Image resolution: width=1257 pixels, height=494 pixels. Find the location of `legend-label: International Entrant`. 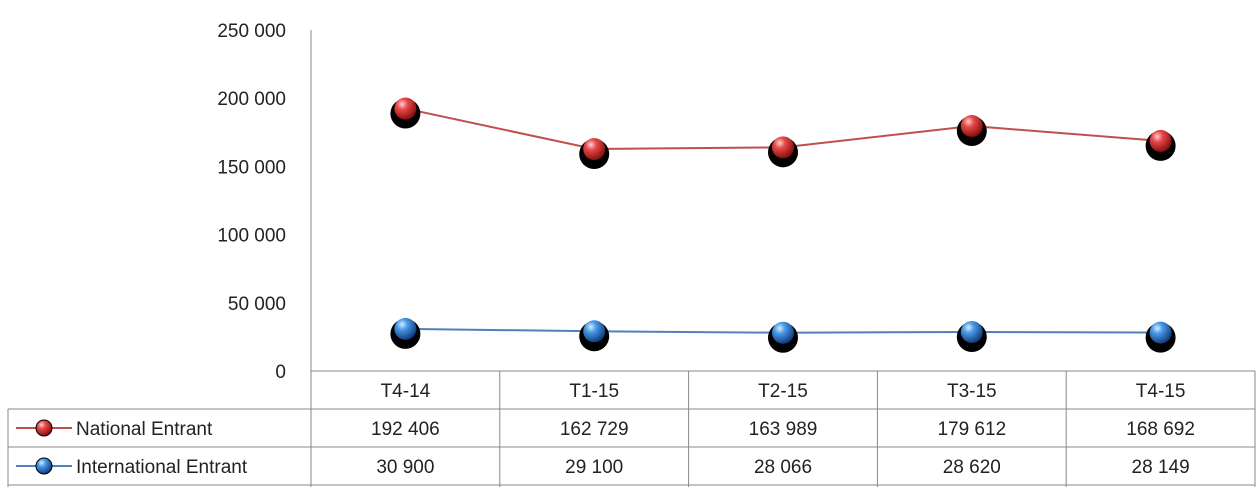

legend-label: International Entrant is located at coordinates (162, 467).